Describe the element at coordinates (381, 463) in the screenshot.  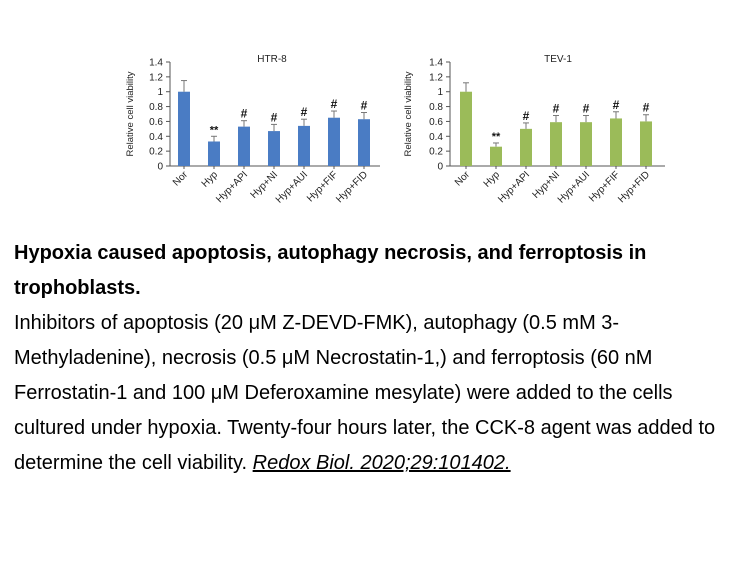
I see `citation-link: Redox Biol. 2020;29:101402.` at that location.